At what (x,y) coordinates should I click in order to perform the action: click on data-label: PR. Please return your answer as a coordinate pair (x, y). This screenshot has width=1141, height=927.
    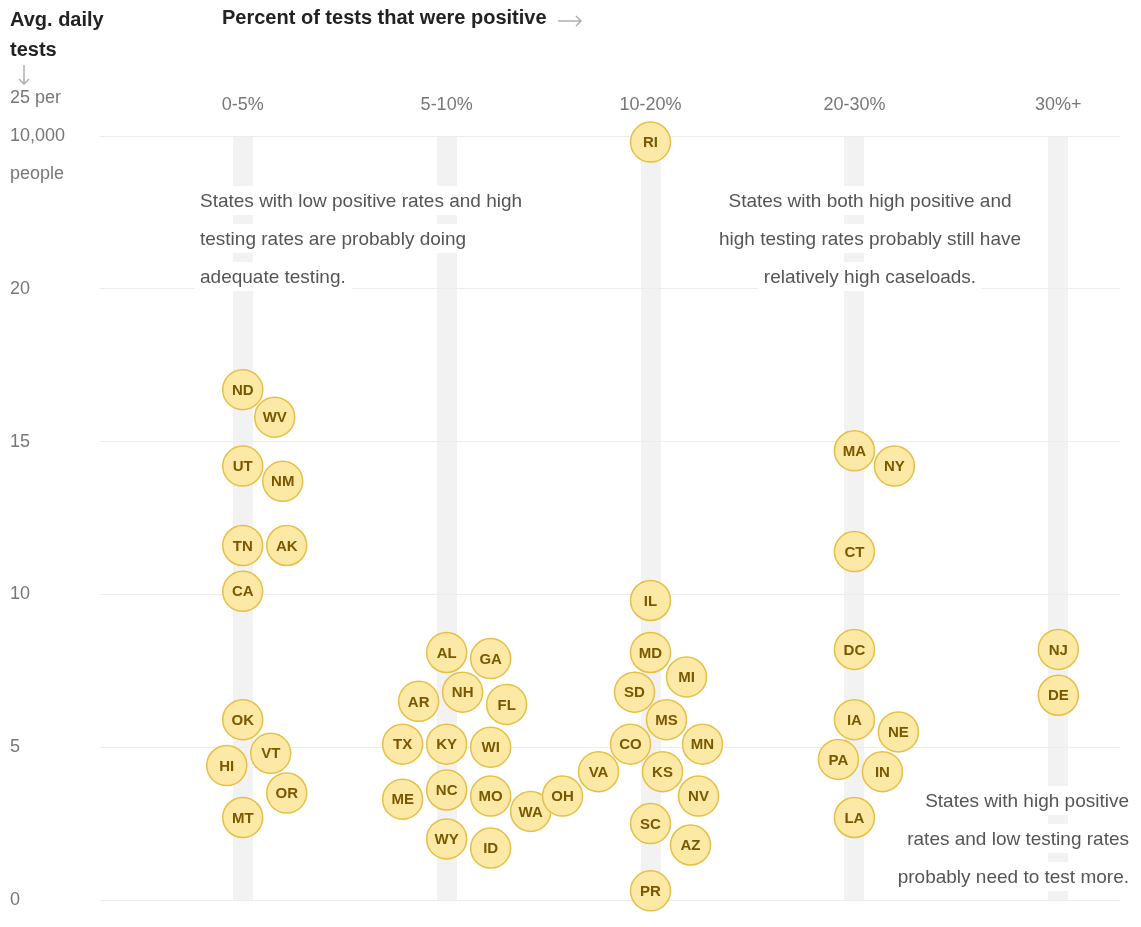
    Looking at the image, I should click on (651, 890).